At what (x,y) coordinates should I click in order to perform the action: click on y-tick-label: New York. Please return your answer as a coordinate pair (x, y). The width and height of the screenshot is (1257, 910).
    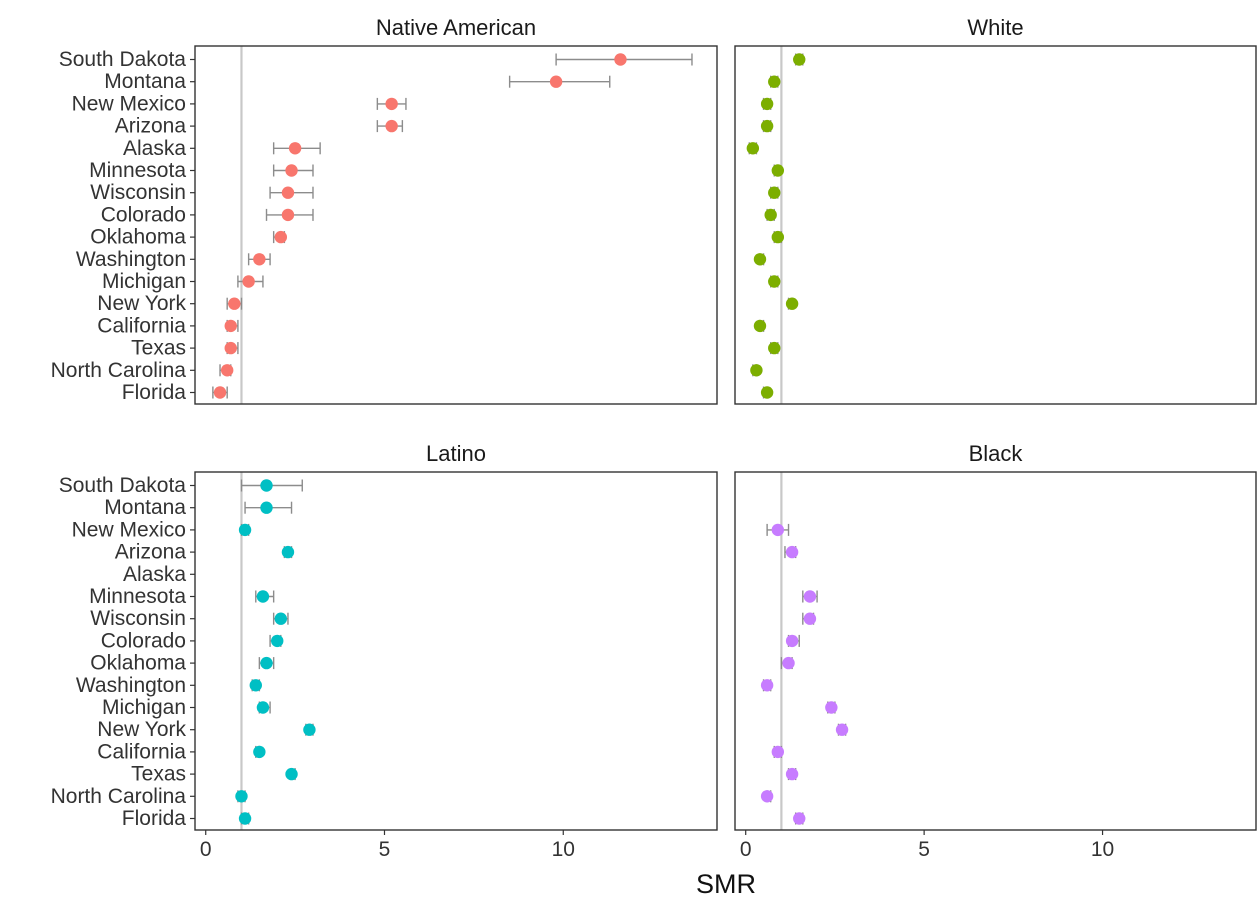
    Looking at the image, I should click on (141, 729).